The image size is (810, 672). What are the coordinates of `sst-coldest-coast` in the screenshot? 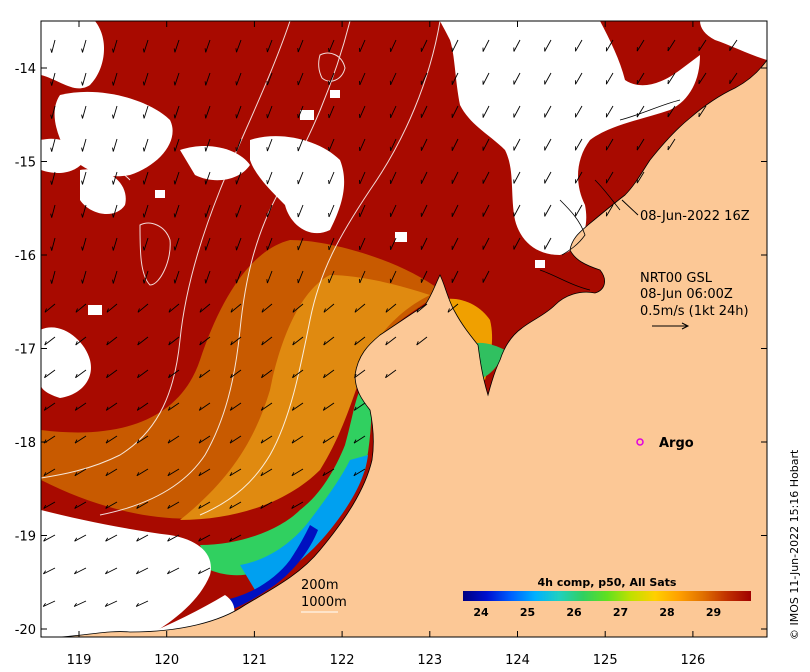 It's located at (271, 567).